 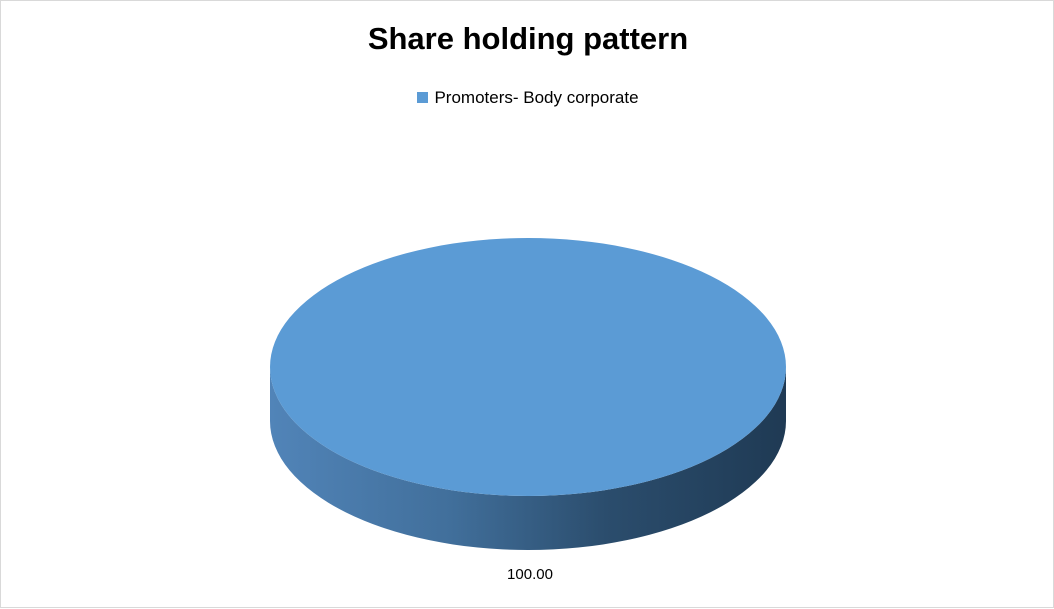 What do you see at coordinates (528, 38) in the screenshot?
I see `chart-title: Share holding pattern` at bounding box center [528, 38].